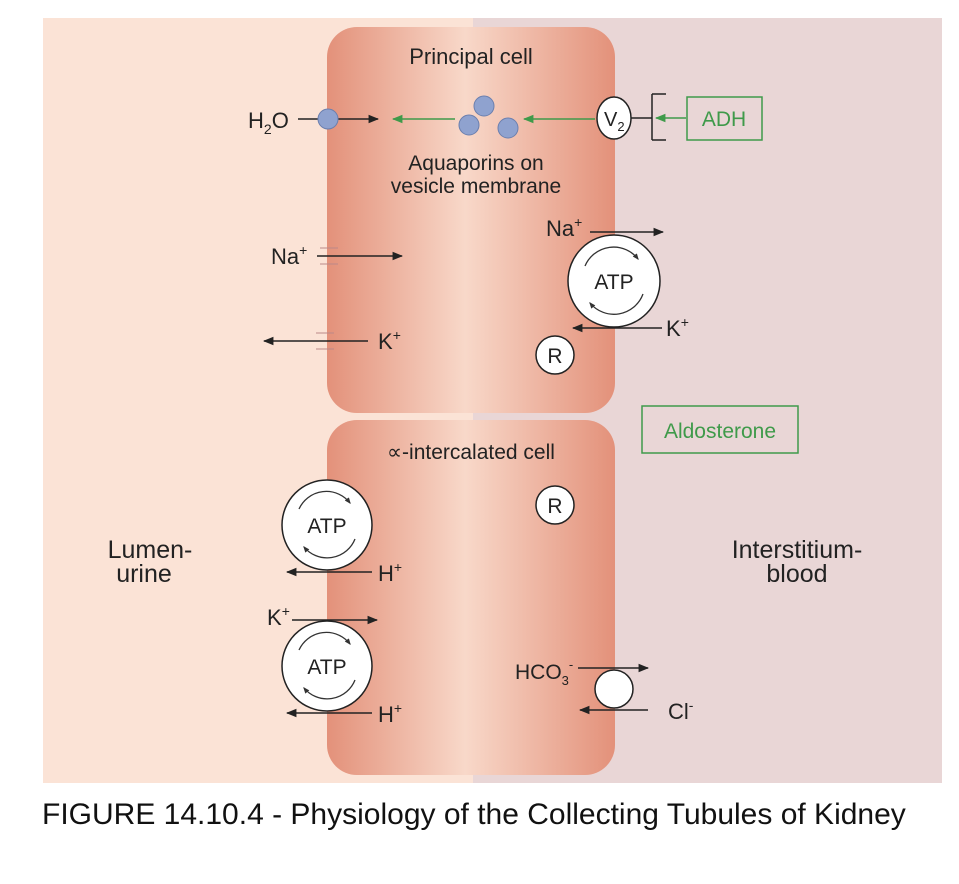 This screenshot has height=884, width=959. What do you see at coordinates (471, 597) in the screenshot?
I see `intercalated-cell-body` at bounding box center [471, 597].